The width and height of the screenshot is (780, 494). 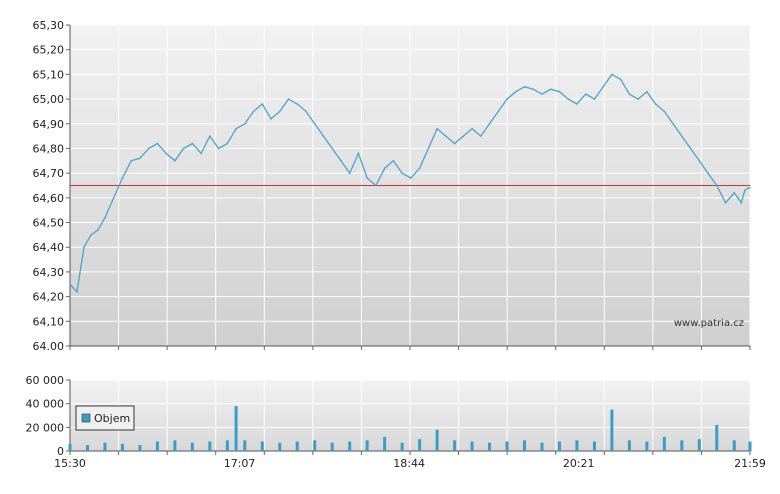 What do you see at coordinates (750, 463) in the screenshot?
I see `time-x-tick-label: 21:59` at bounding box center [750, 463].